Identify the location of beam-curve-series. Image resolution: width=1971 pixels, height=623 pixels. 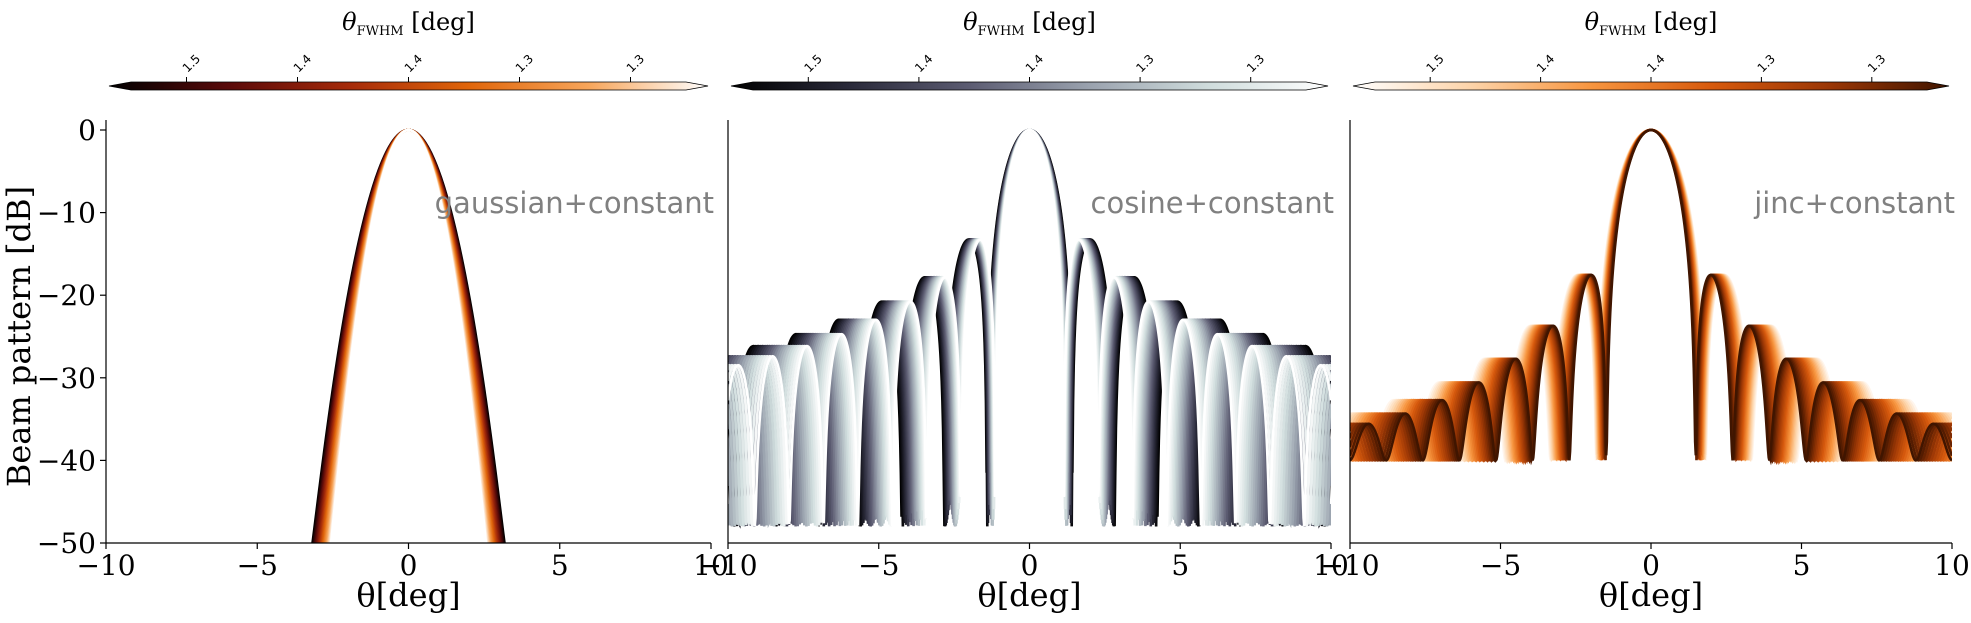
(408, 335).